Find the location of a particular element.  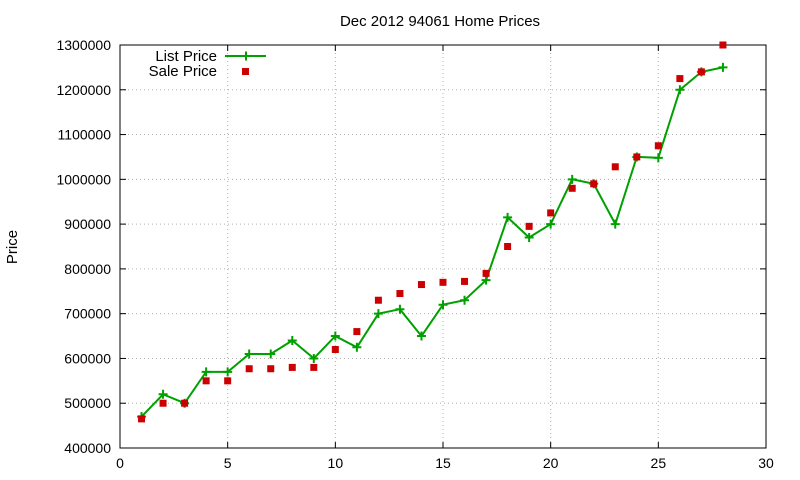

y-tick-label: 1300000 is located at coordinates (83, 45).